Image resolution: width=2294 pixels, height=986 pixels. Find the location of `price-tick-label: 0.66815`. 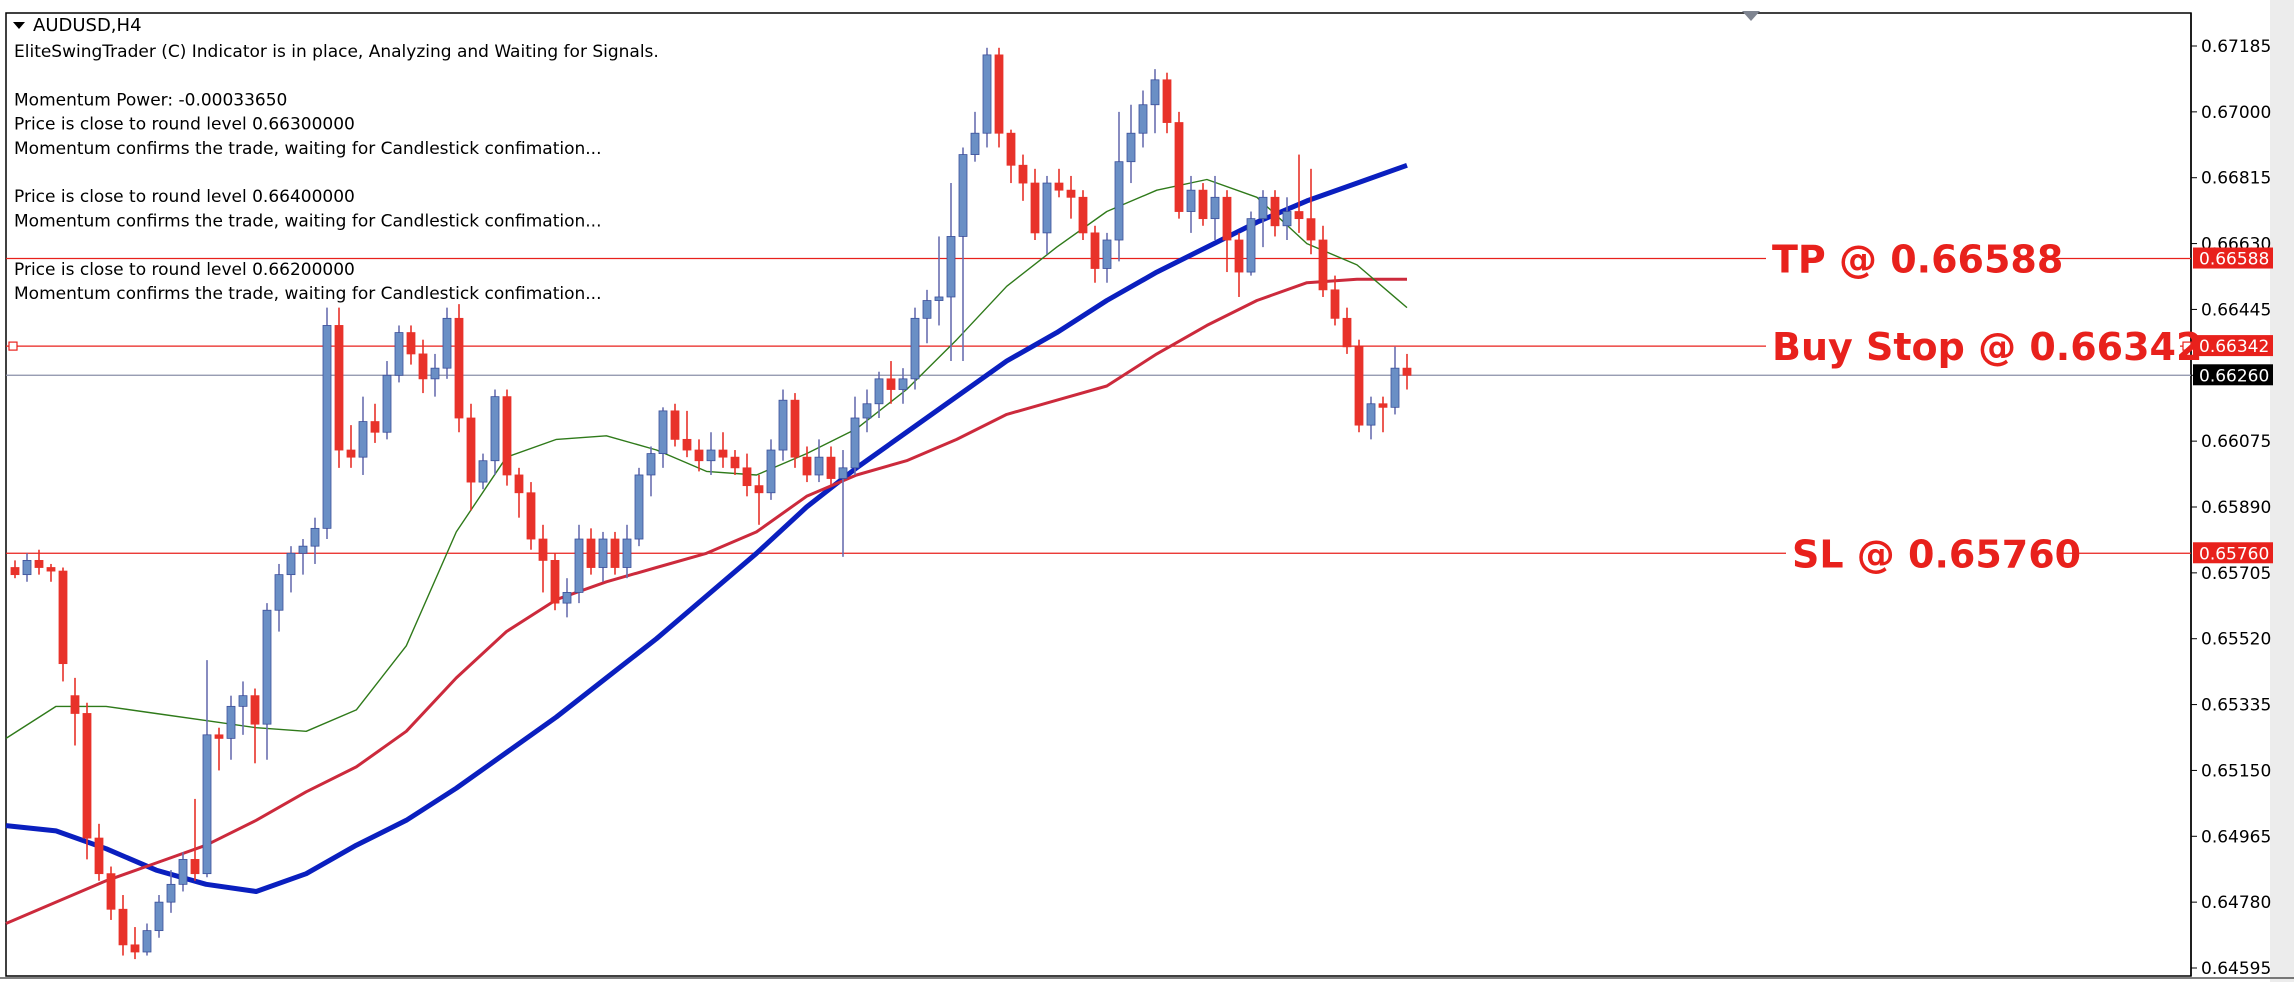

price-tick-label: 0.66815 is located at coordinates (2236, 179).